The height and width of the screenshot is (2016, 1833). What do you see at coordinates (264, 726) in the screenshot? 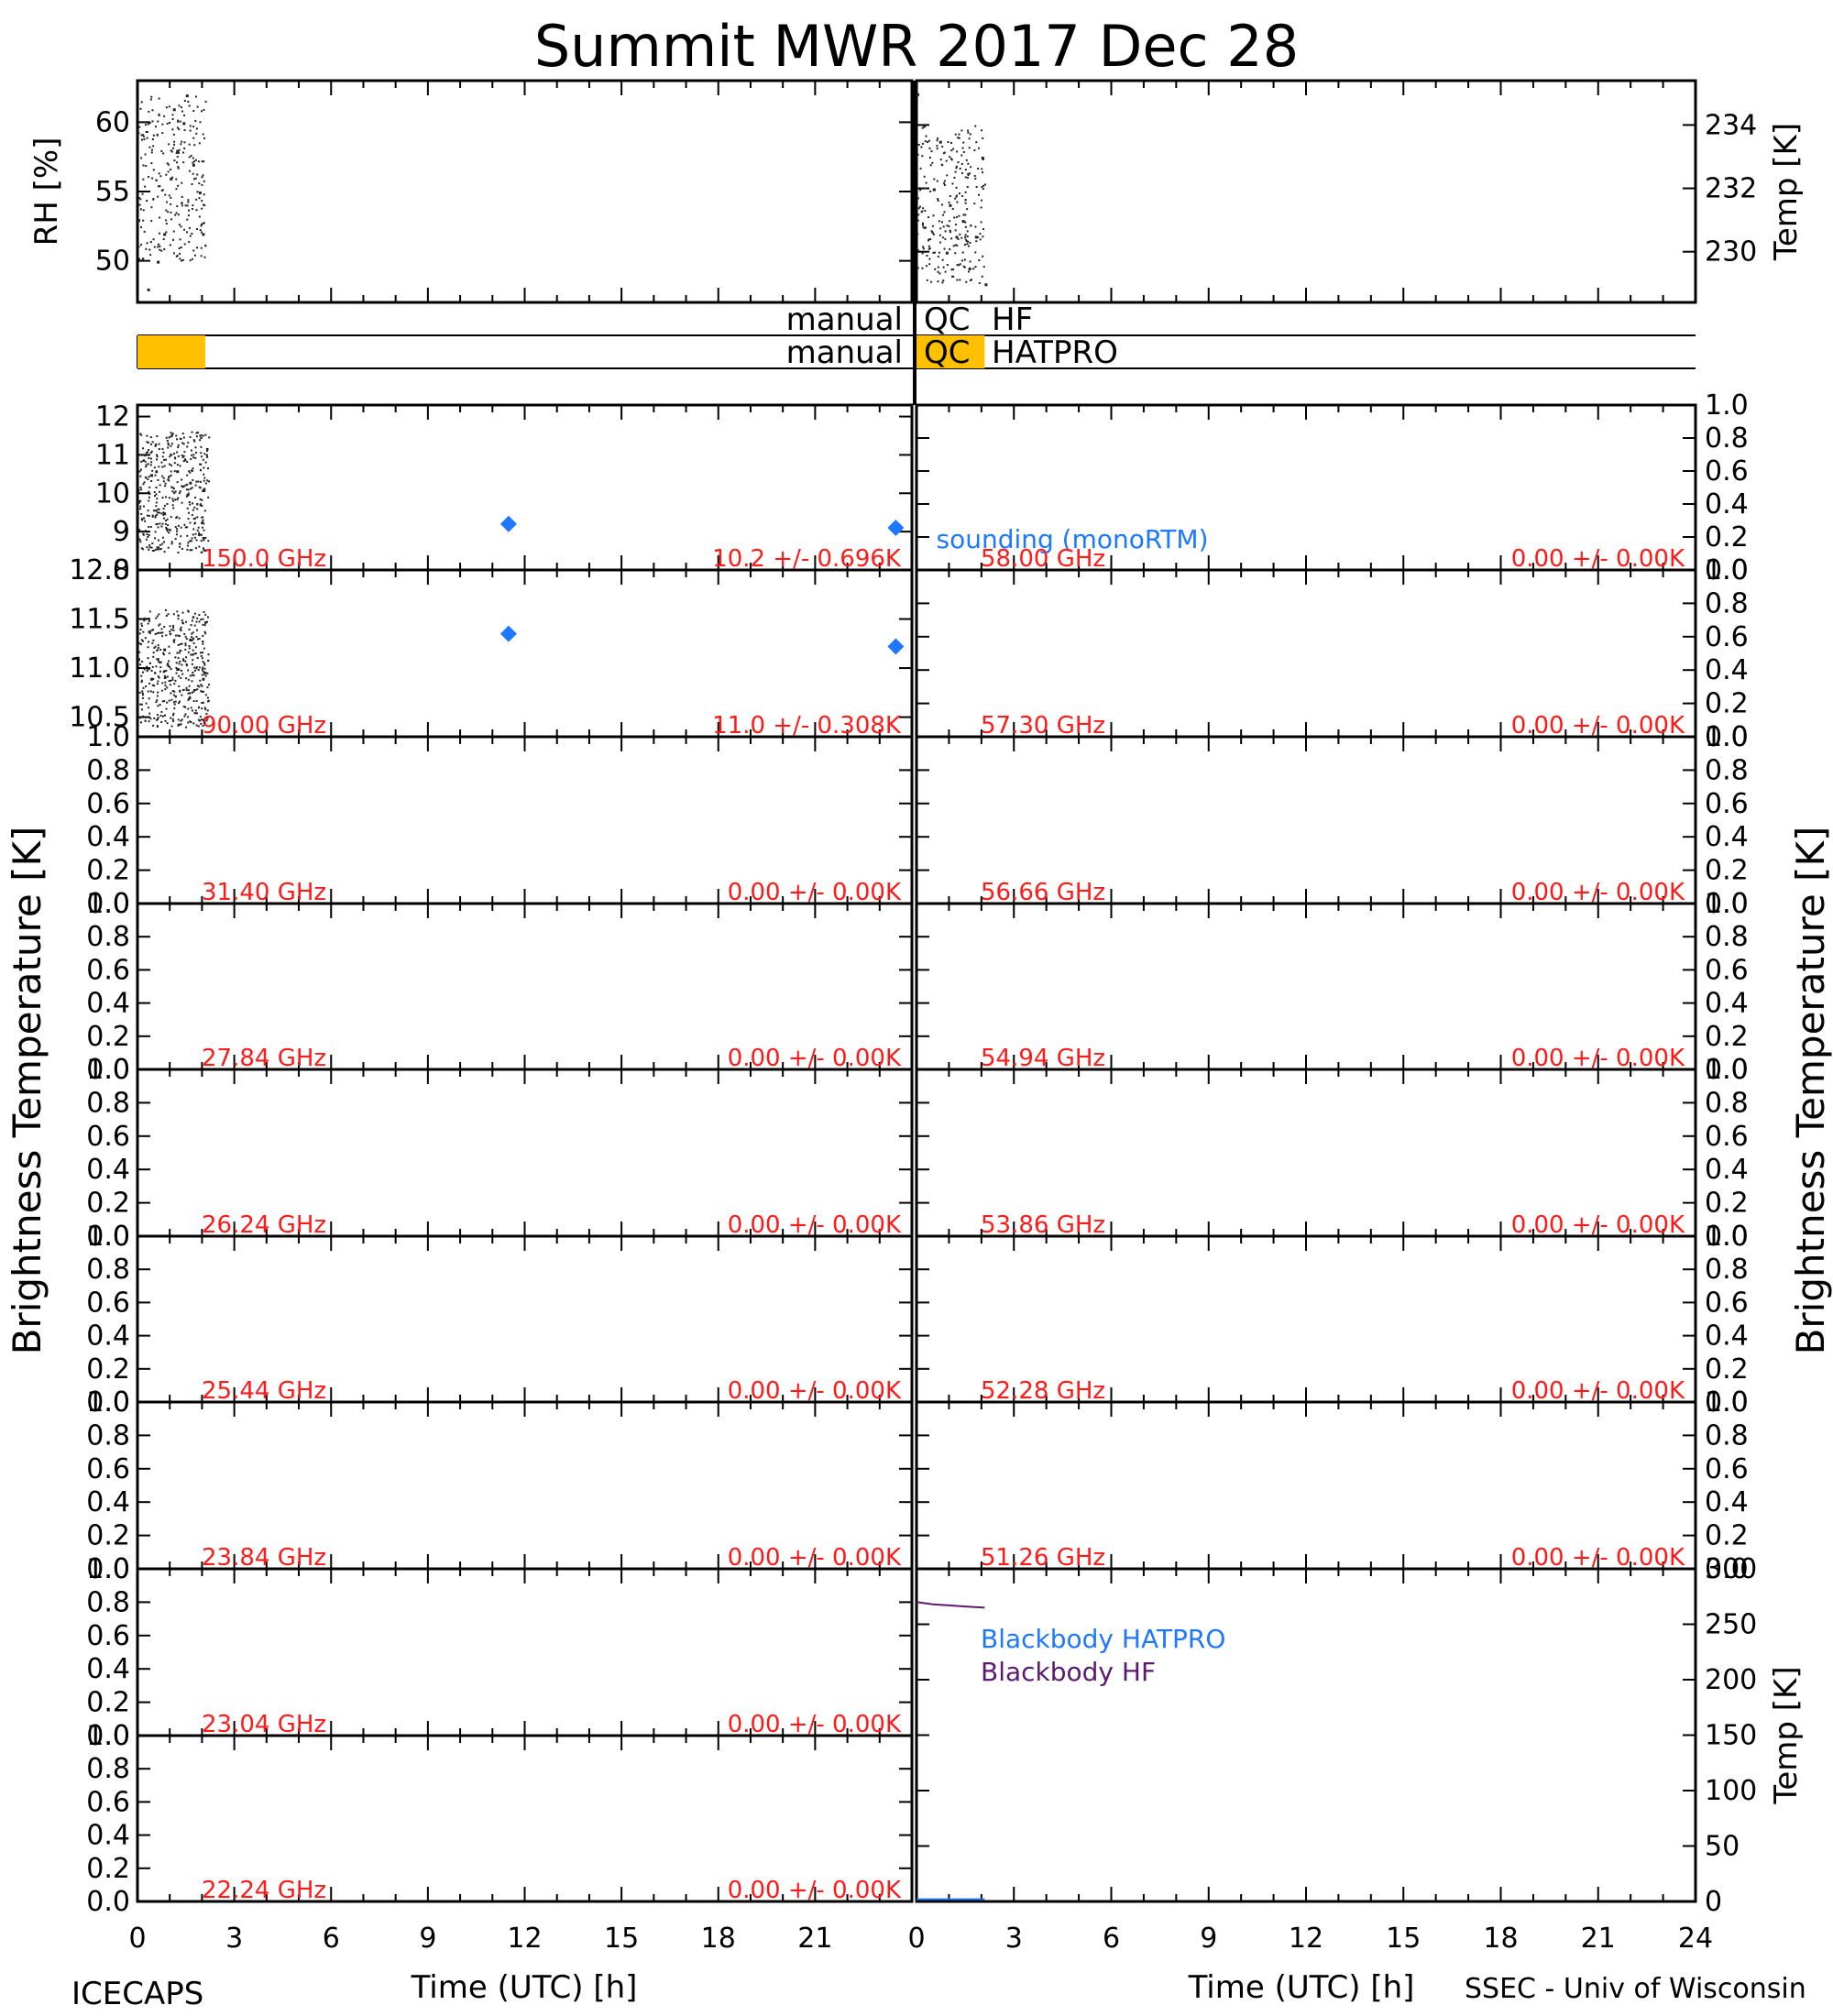
I see `channel-label: 90.00 GHz` at bounding box center [264, 726].